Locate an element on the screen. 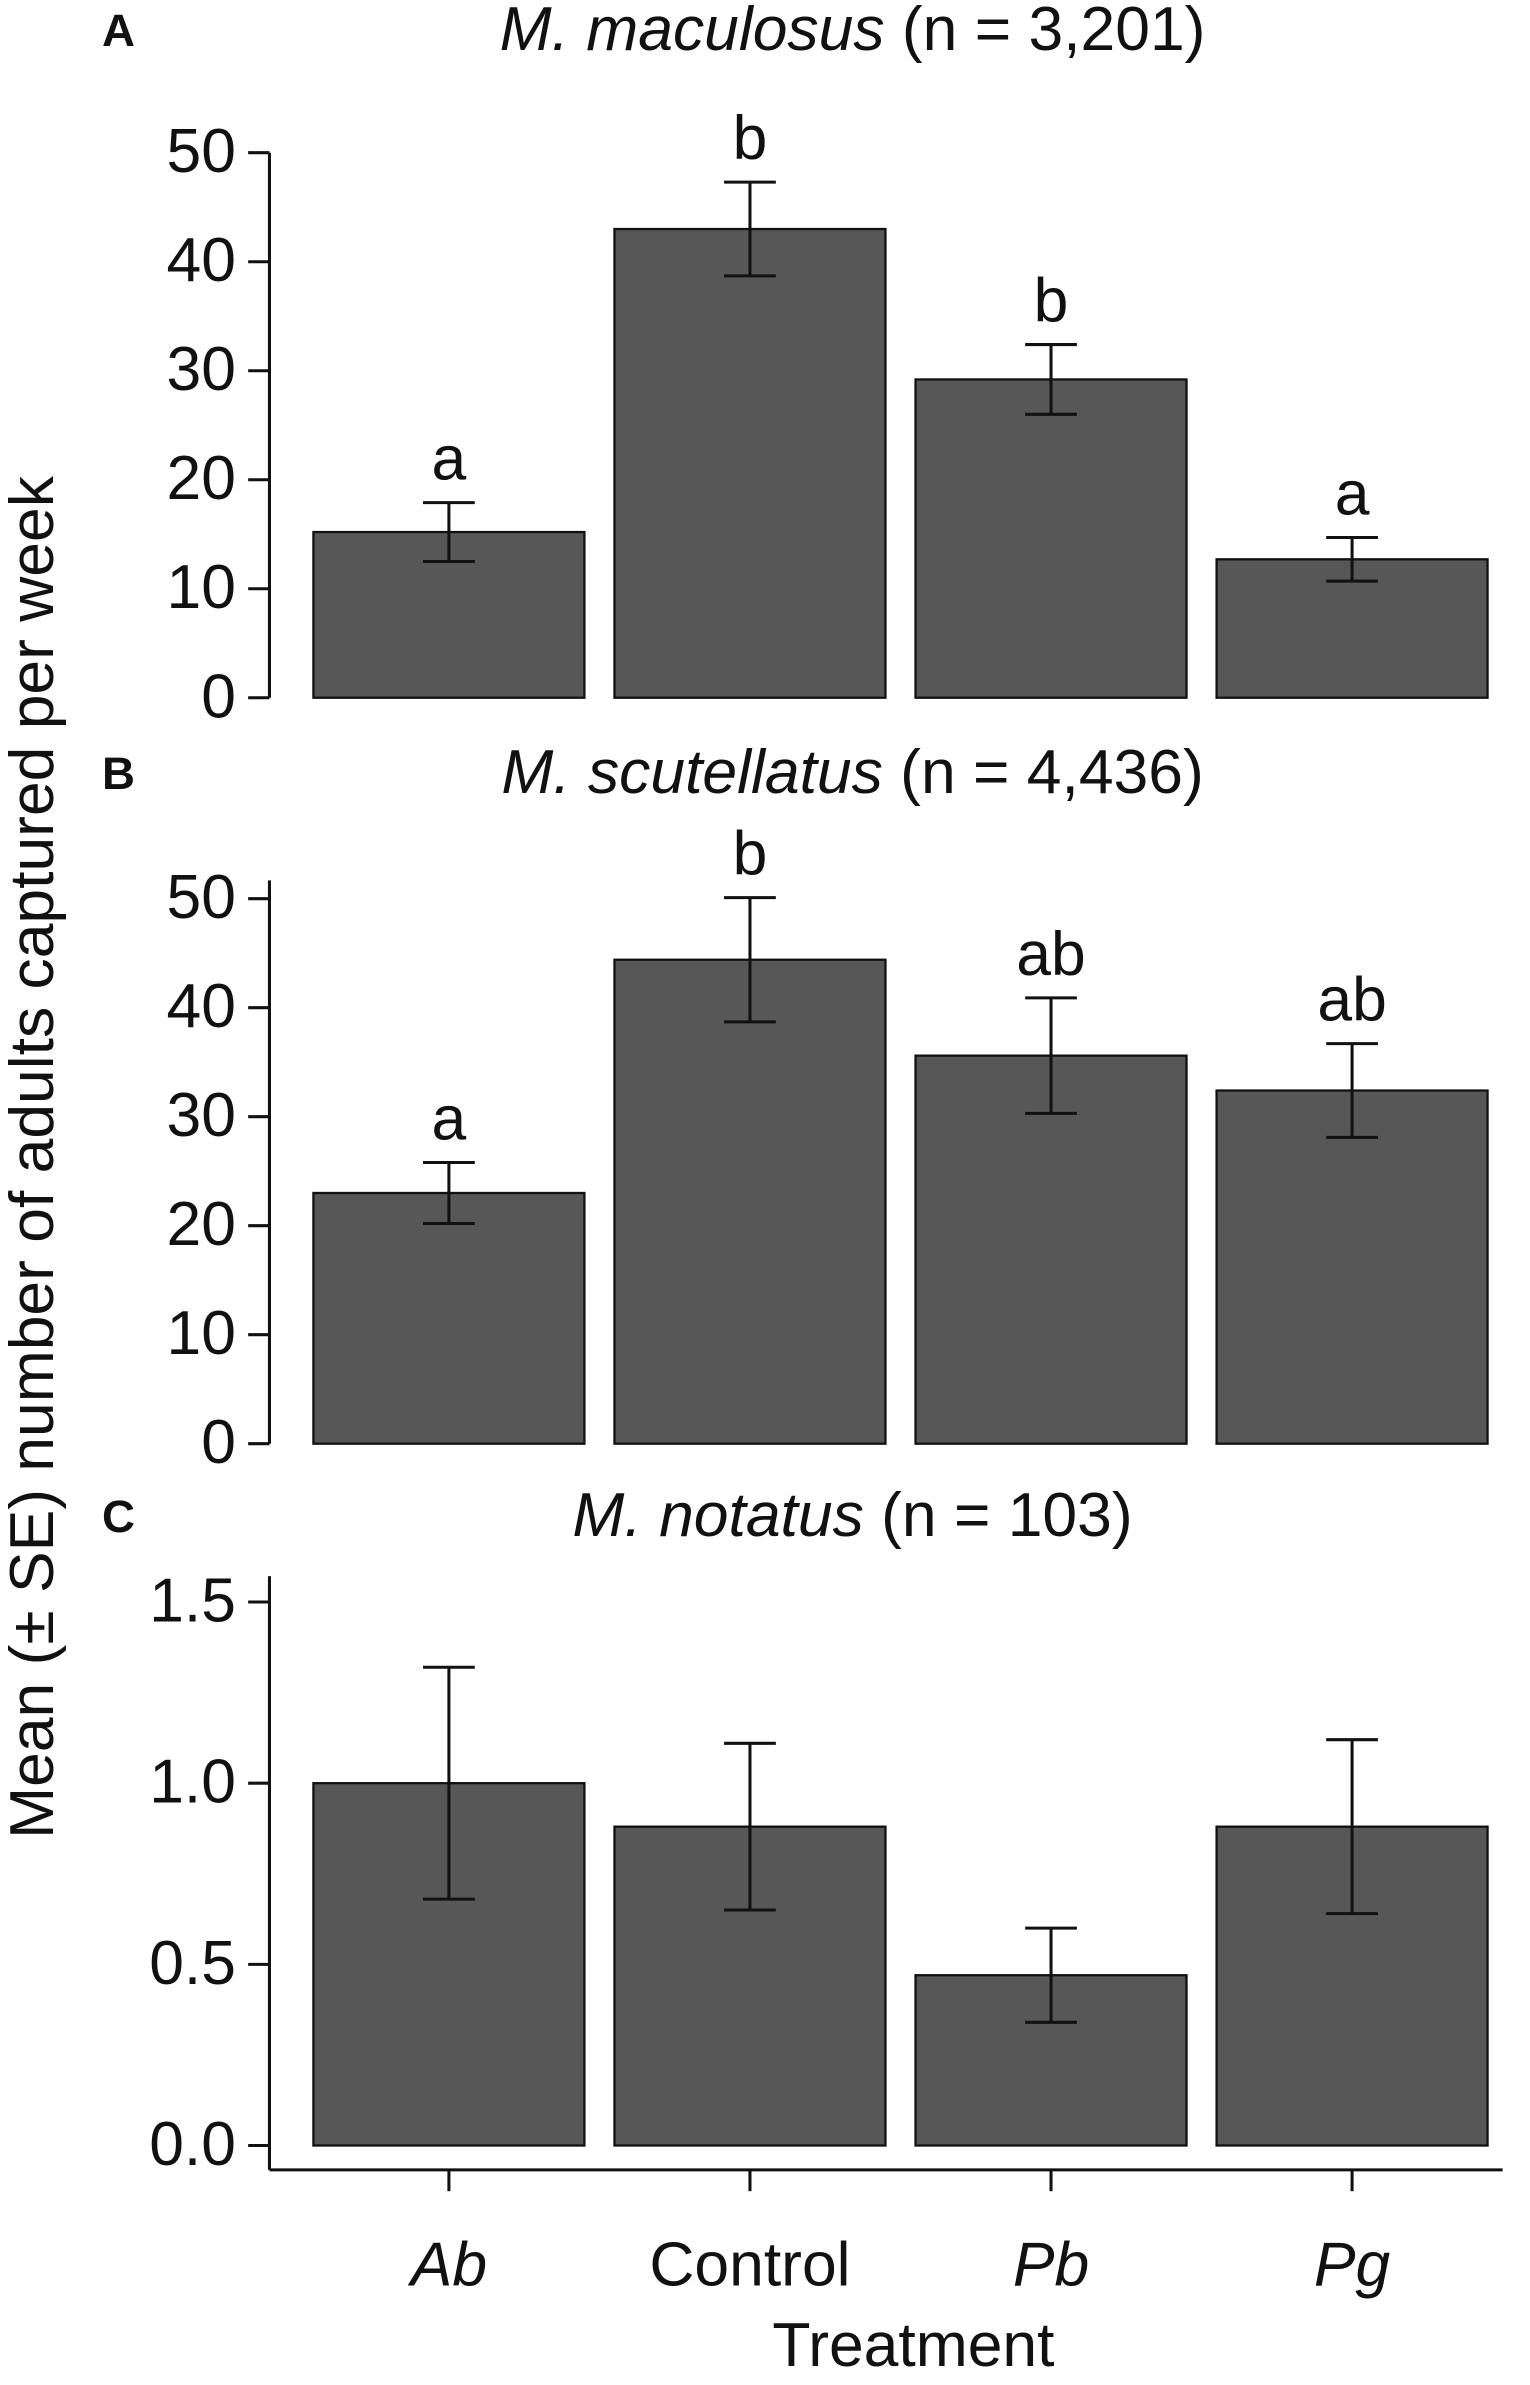 The height and width of the screenshot is (2385, 1530). chart-title: M. scutellatus (n = 4,436) is located at coordinates (852, 772).